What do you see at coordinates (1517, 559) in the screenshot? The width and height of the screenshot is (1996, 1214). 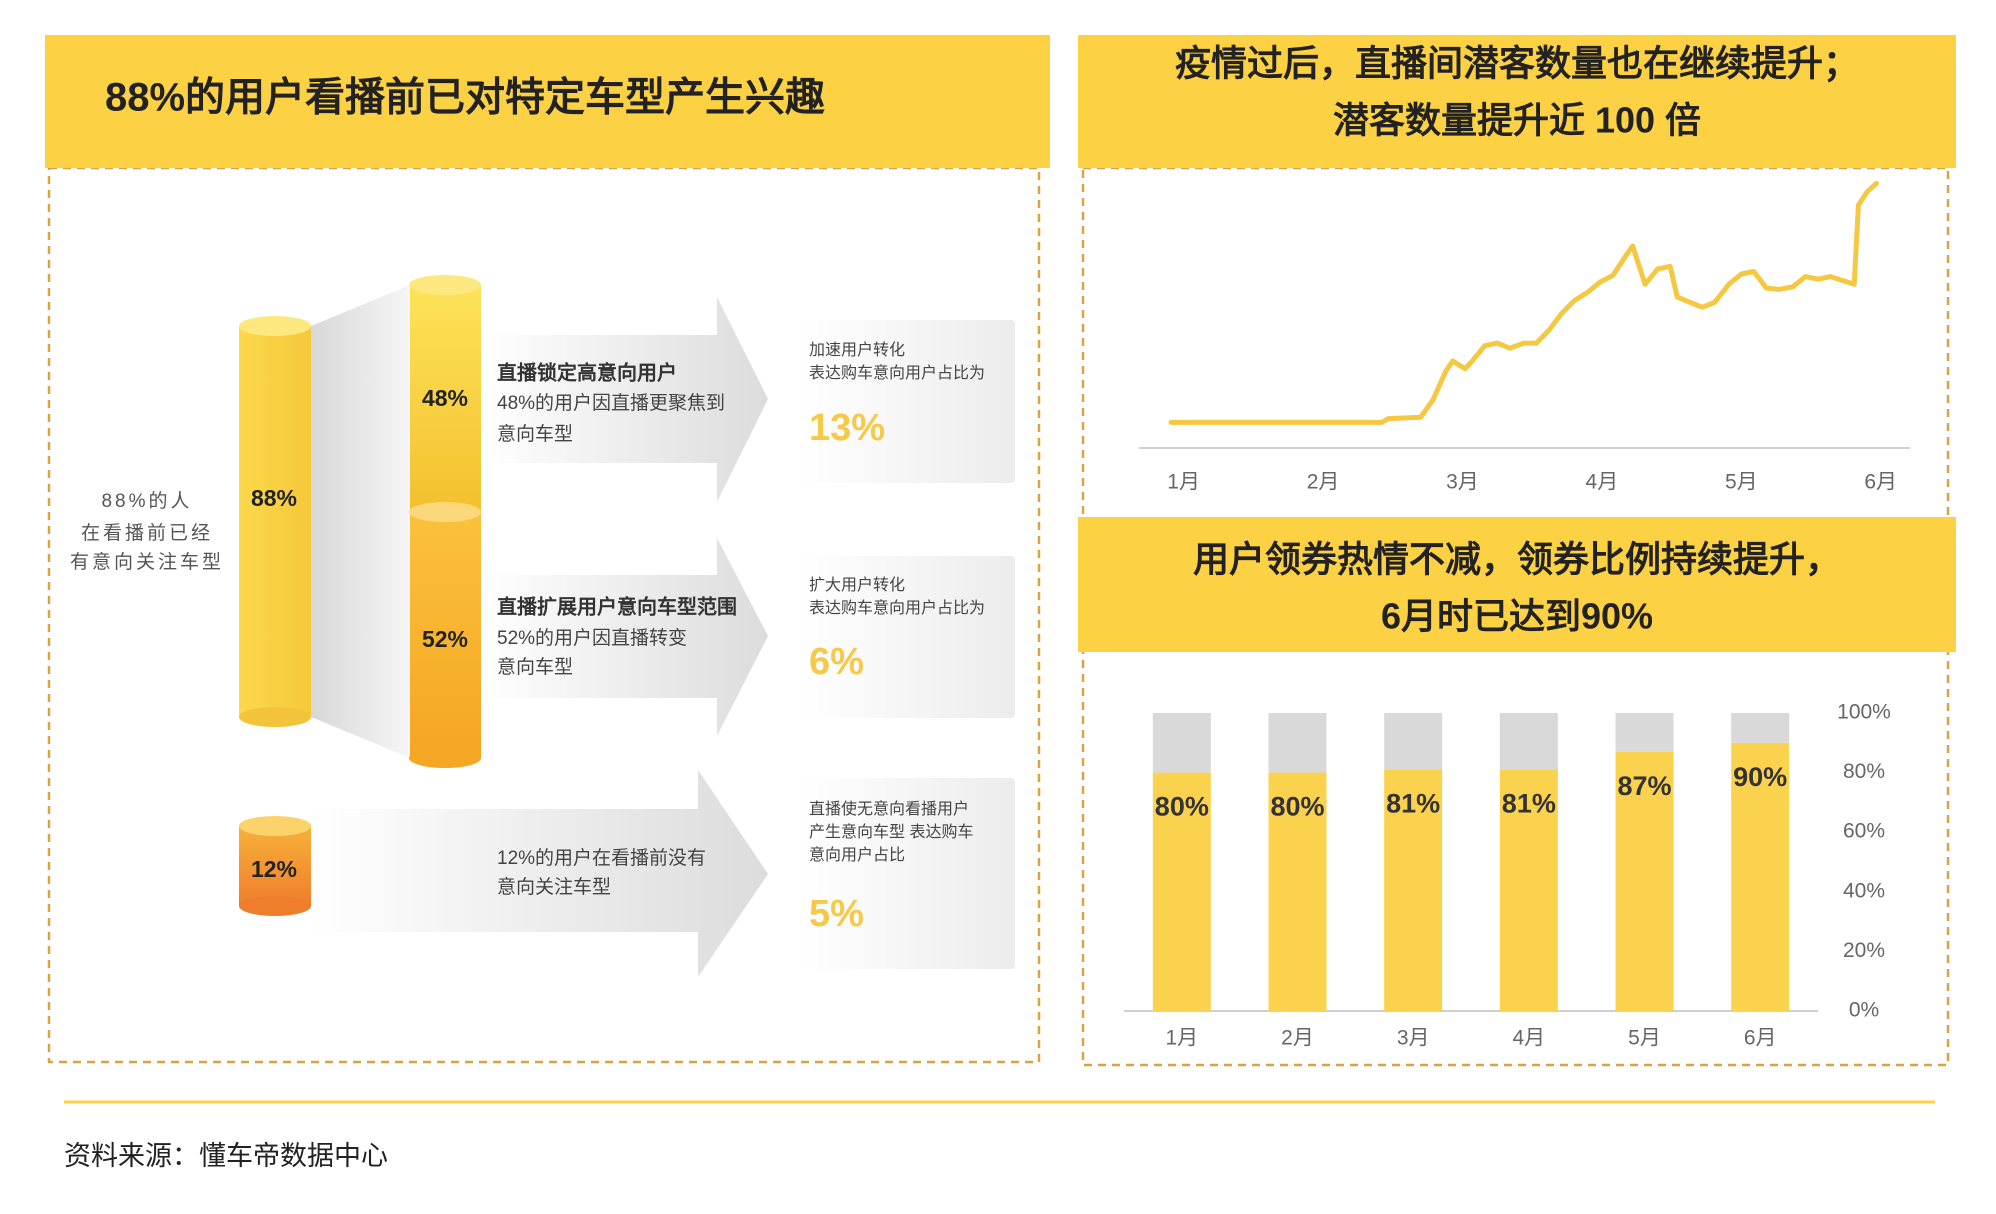 I see `chart-title: 用户领券热情不减，领券比例持续提升，` at bounding box center [1517, 559].